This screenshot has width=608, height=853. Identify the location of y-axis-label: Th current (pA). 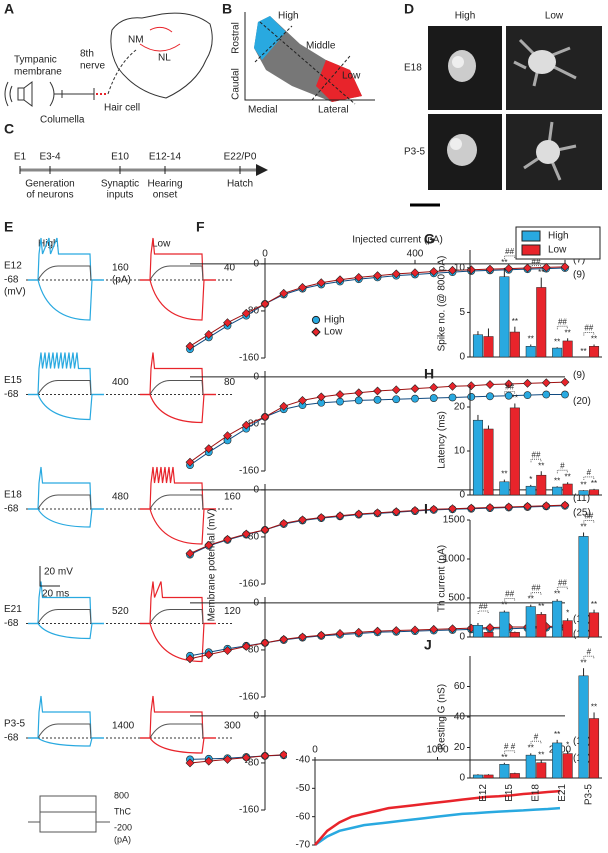
(442, 578).